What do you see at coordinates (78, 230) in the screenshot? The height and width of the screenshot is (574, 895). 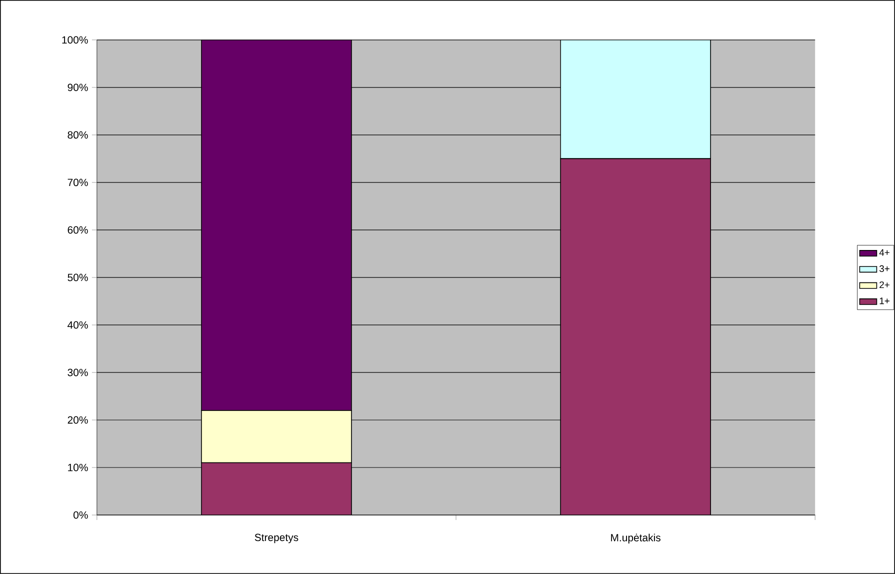 I see `y-tick-label: 60%` at bounding box center [78, 230].